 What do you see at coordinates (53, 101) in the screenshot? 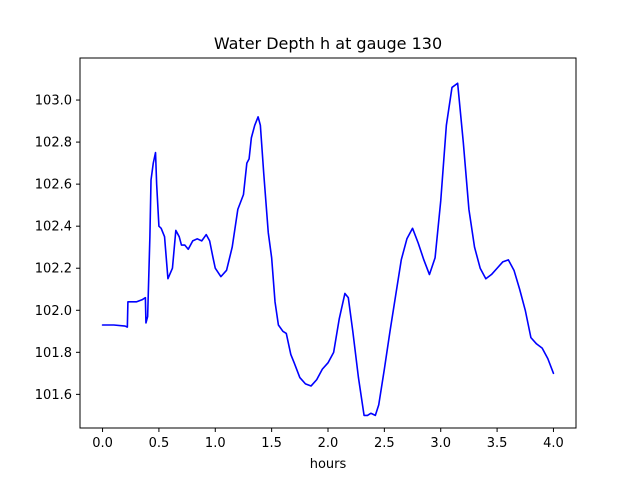
I see `y-tick-label: 103.0` at bounding box center [53, 101].